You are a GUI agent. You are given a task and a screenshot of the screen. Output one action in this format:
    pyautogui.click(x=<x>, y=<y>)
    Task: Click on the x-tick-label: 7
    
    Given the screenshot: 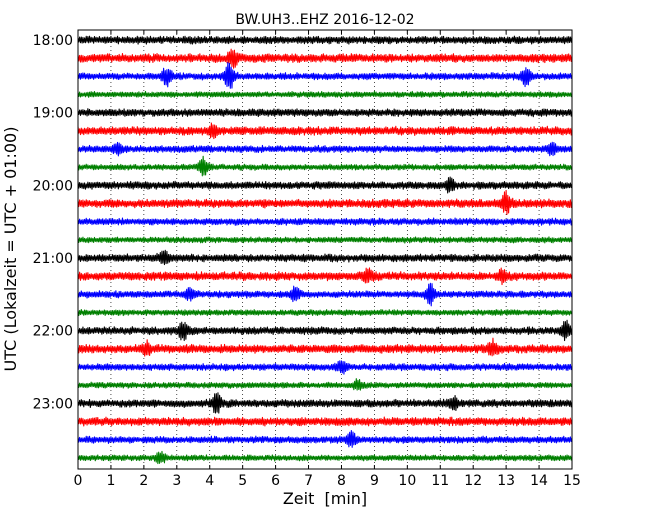 What is the action you would take?
    pyautogui.click(x=308, y=481)
    